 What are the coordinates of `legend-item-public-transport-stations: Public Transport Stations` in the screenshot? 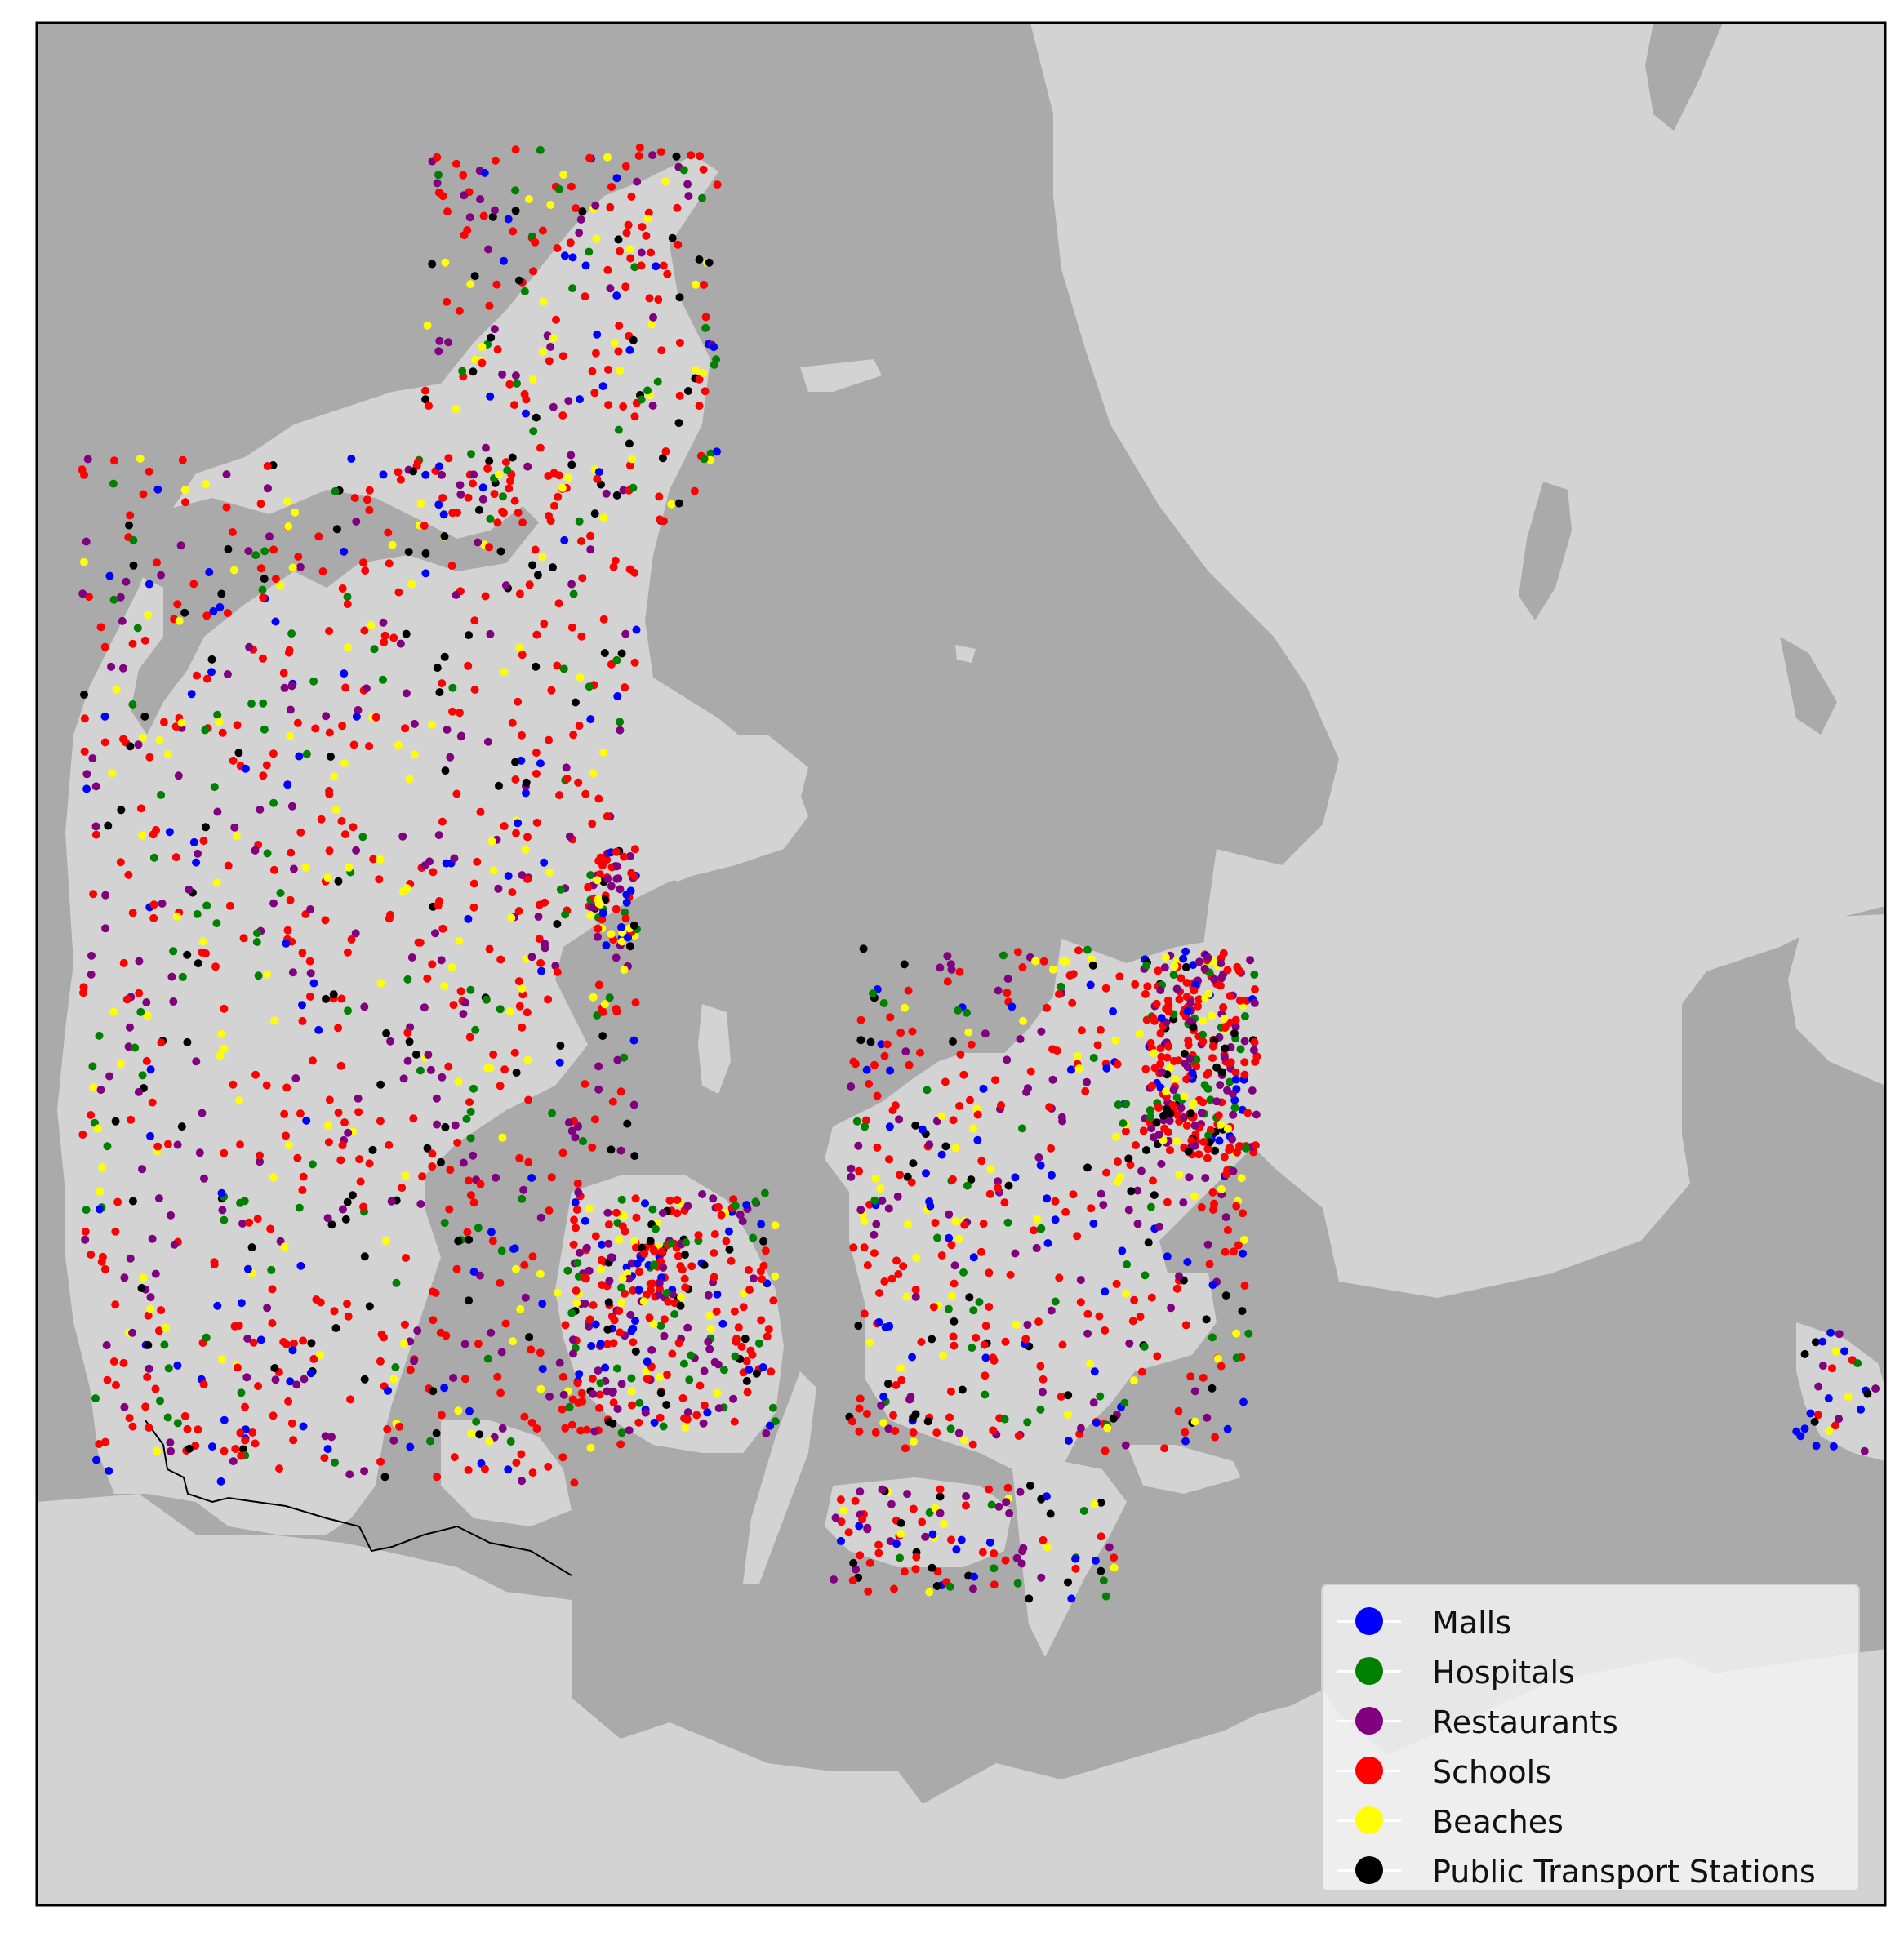 It's located at (1590, 1870).